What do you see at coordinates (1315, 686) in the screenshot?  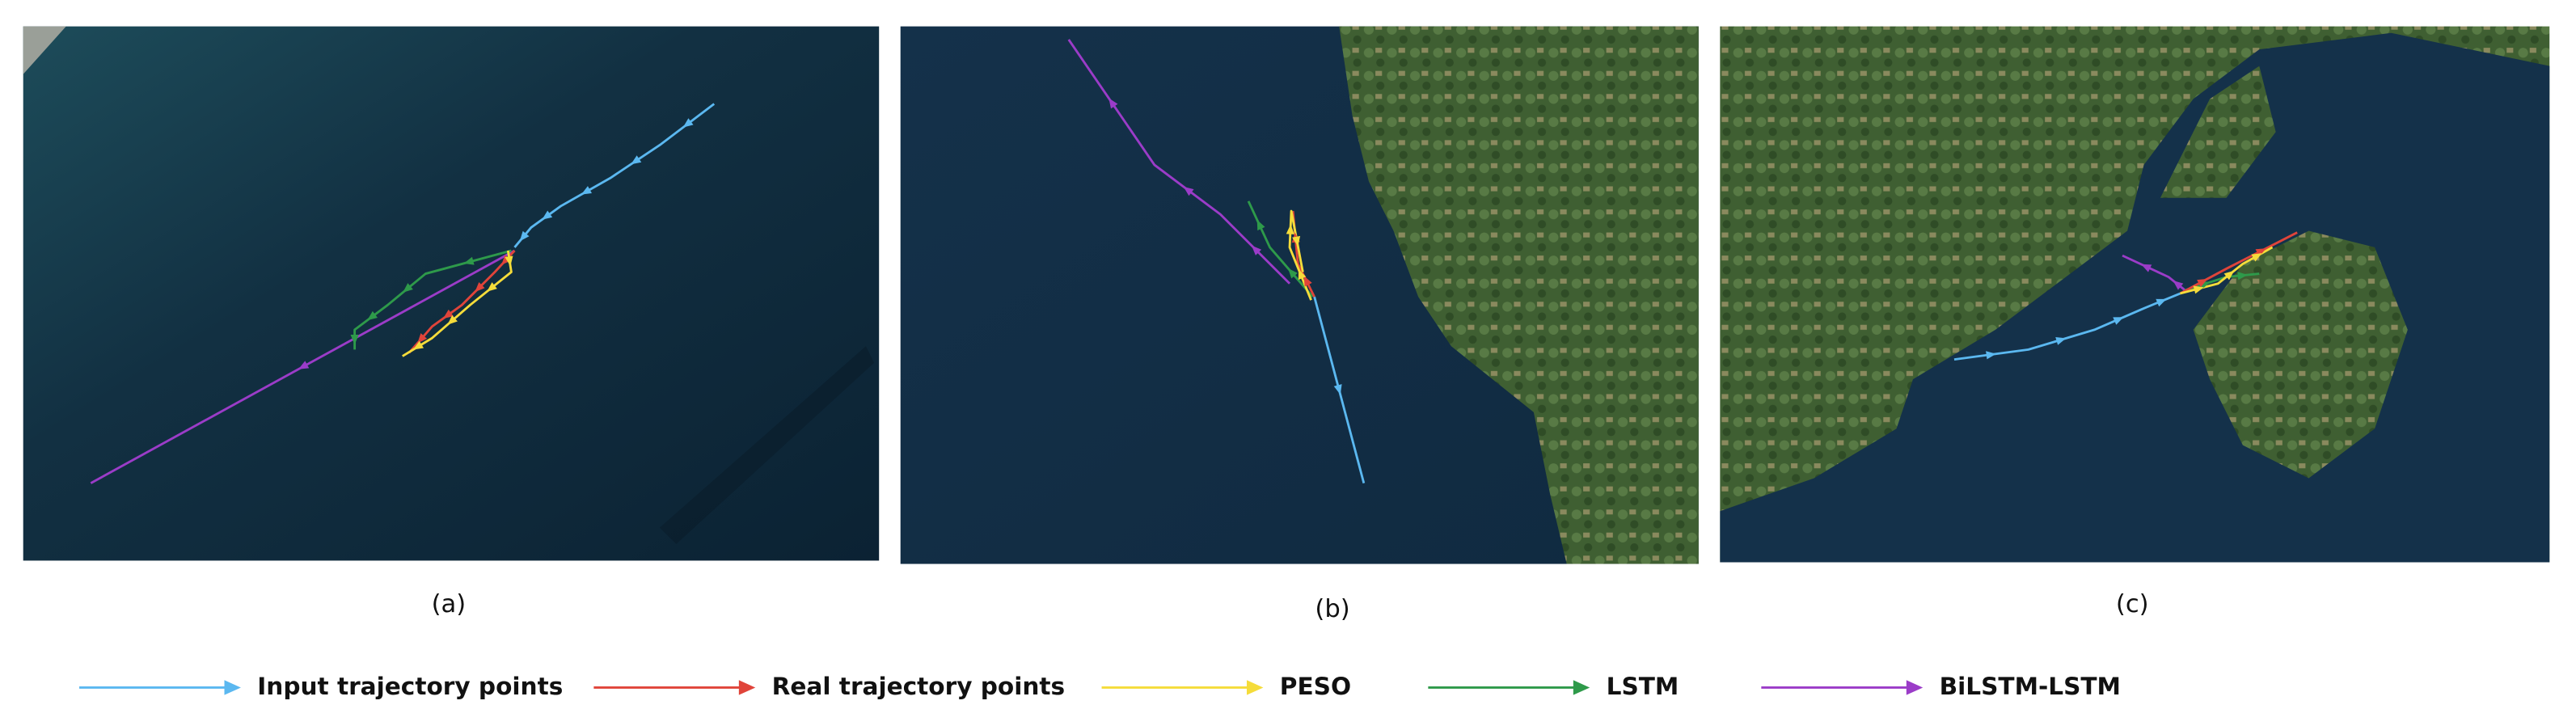 I see `legend-label: PESO` at bounding box center [1315, 686].